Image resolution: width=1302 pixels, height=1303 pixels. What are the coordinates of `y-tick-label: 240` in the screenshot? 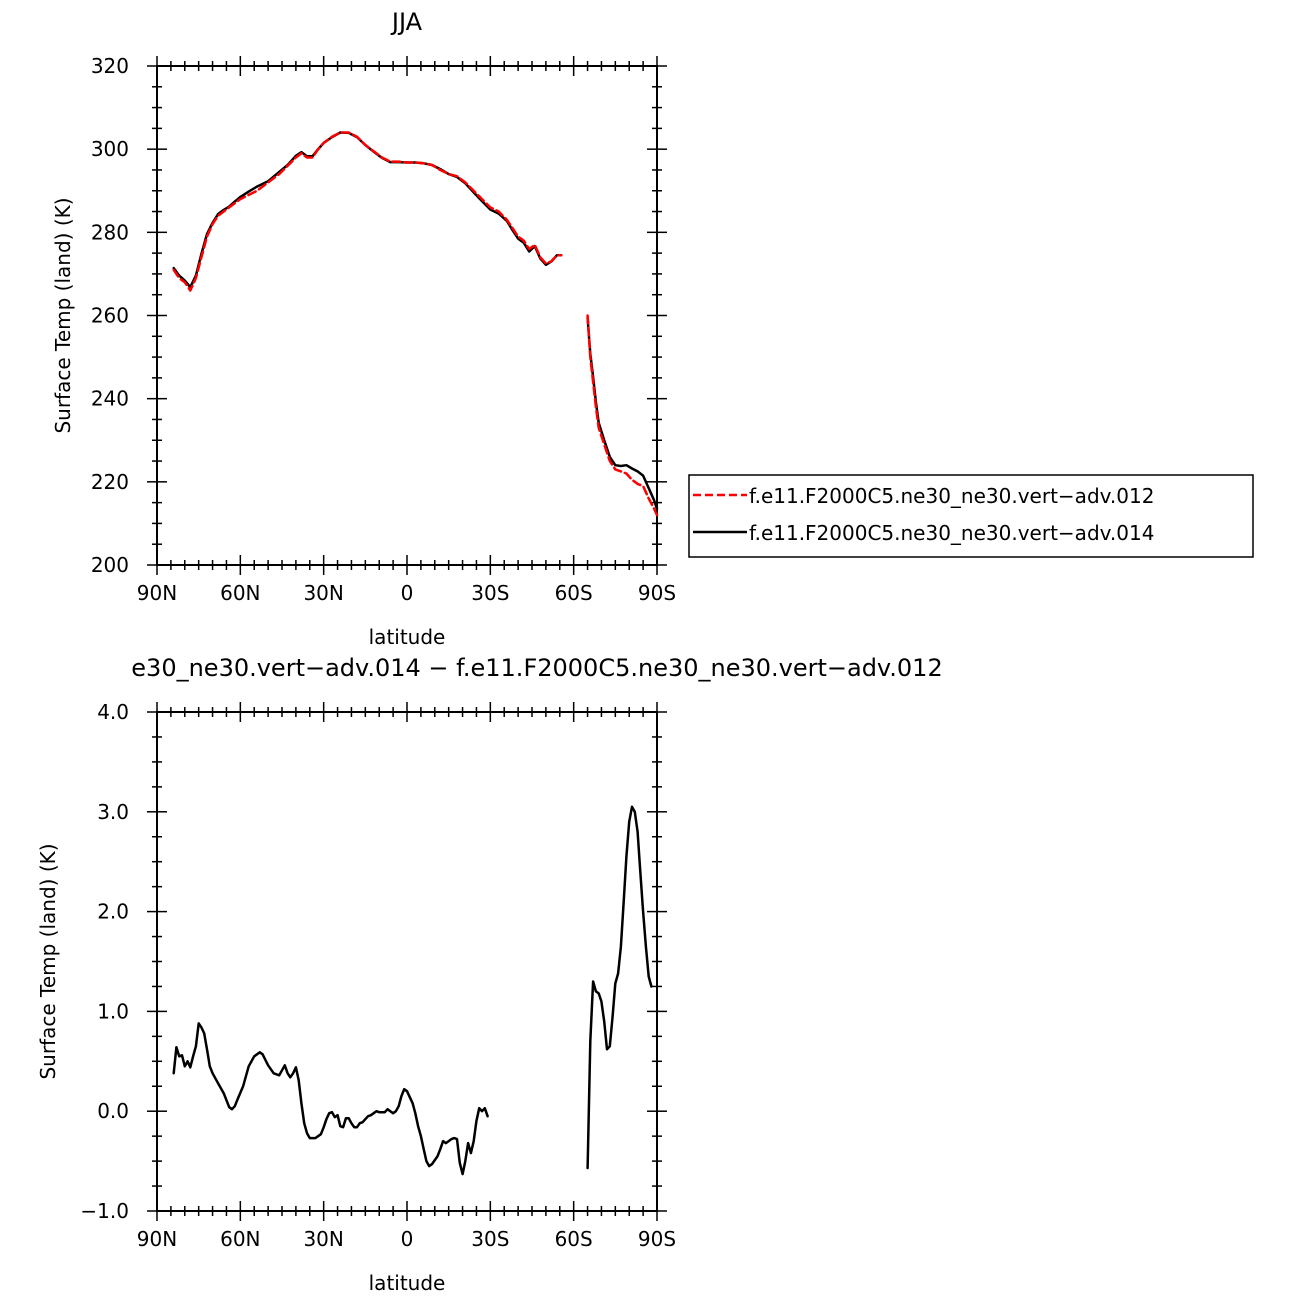 It's located at (110, 399).